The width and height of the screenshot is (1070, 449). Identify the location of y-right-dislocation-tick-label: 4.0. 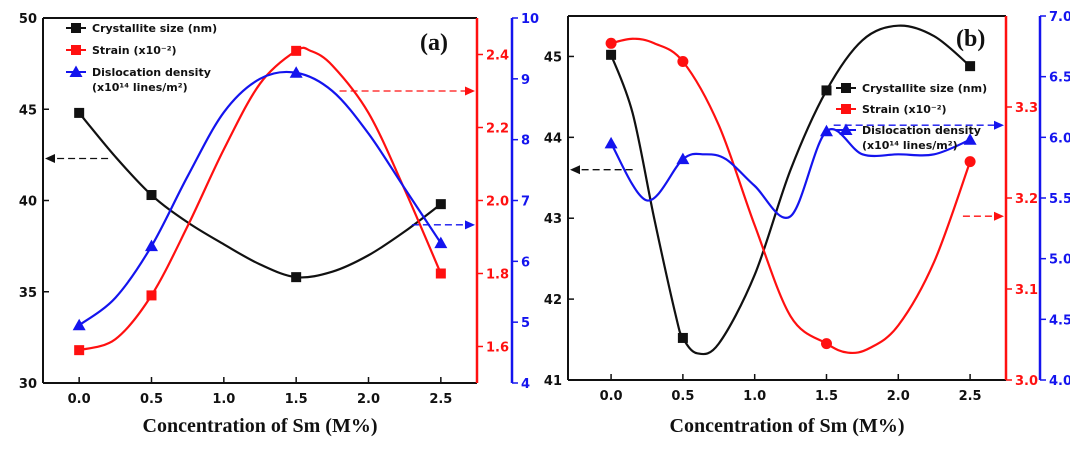
(1059, 381).